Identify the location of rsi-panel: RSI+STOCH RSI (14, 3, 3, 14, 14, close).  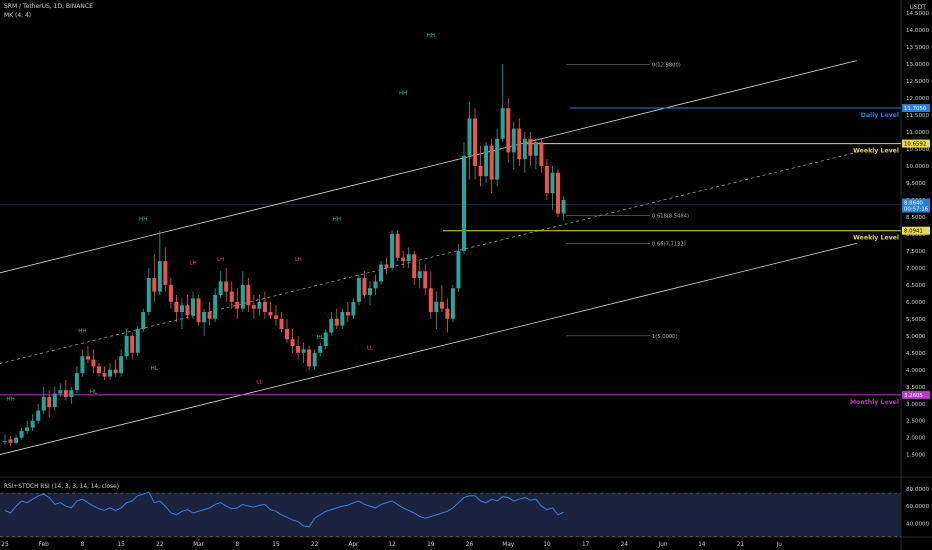
(450, 510).